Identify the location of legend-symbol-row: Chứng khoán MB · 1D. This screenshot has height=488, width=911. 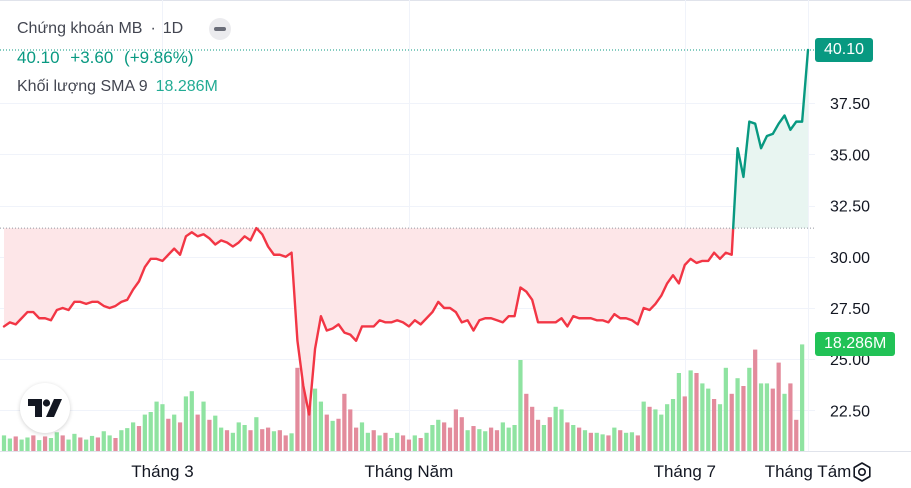
(124, 29).